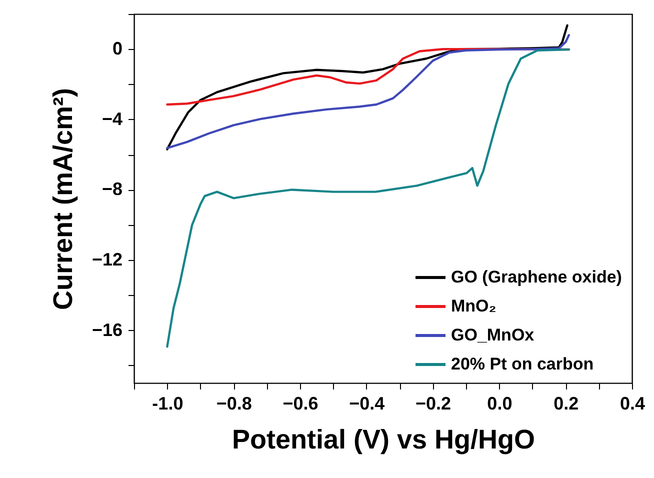  Describe the element at coordinates (566, 404) in the screenshot. I see `x-tick-label: 0.2` at that location.